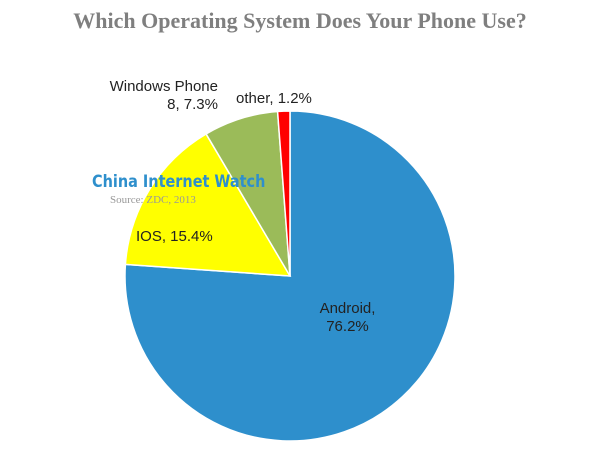 The image size is (600, 454). What do you see at coordinates (174, 236) in the screenshot?
I see `data-label: IOS, 15.4%` at bounding box center [174, 236].